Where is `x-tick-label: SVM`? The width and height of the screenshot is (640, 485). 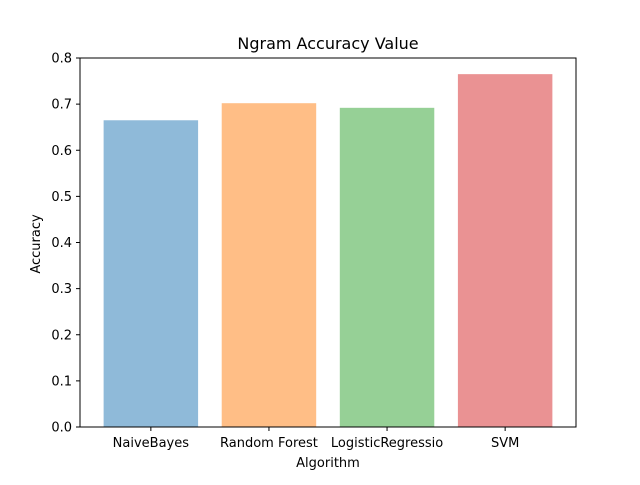
x-tick-label: SVM is located at coordinates (505, 443).